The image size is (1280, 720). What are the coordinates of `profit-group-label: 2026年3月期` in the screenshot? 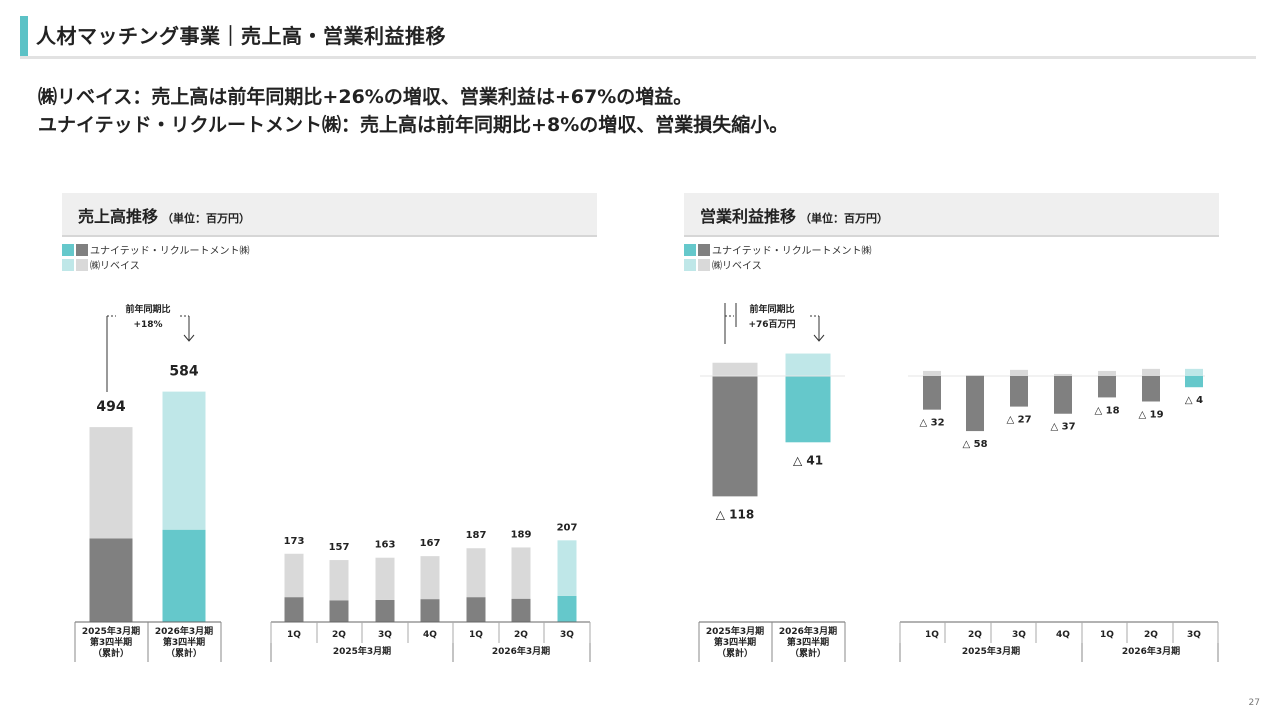 It's located at (1151, 651).